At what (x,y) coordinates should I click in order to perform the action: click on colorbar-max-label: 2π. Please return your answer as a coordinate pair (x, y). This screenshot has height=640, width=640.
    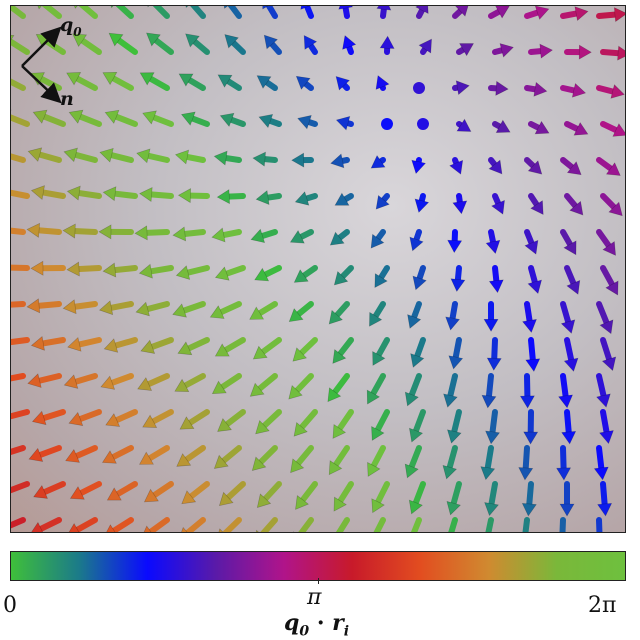
    Looking at the image, I should click on (602, 605).